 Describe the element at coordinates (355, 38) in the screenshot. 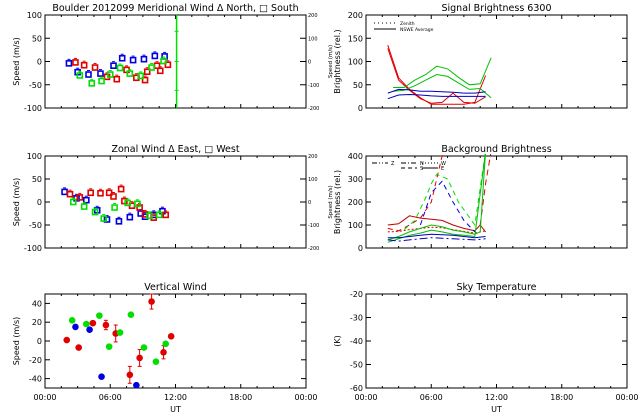

I see `y-tick-label: 150` at that location.